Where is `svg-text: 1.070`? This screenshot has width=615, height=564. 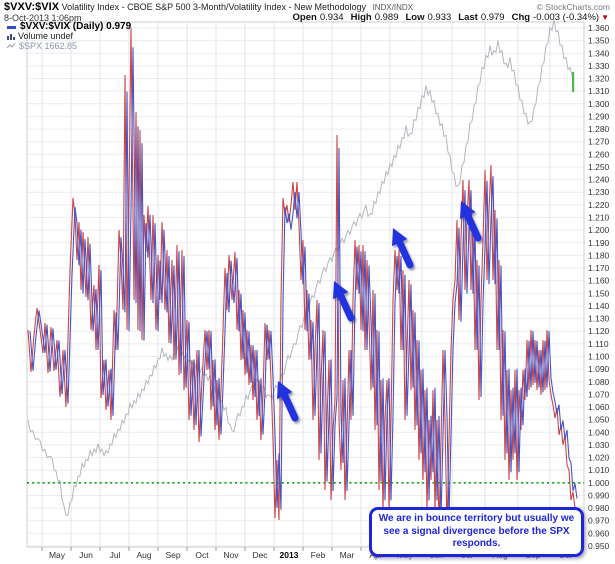 svg-text: 1.070 is located at coordinates (599, 394).